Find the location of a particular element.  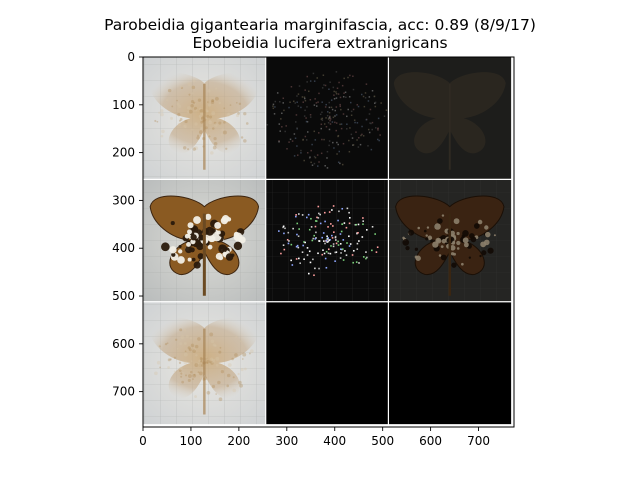

x-tick-label: 200 is located at coordinates (238, 441).